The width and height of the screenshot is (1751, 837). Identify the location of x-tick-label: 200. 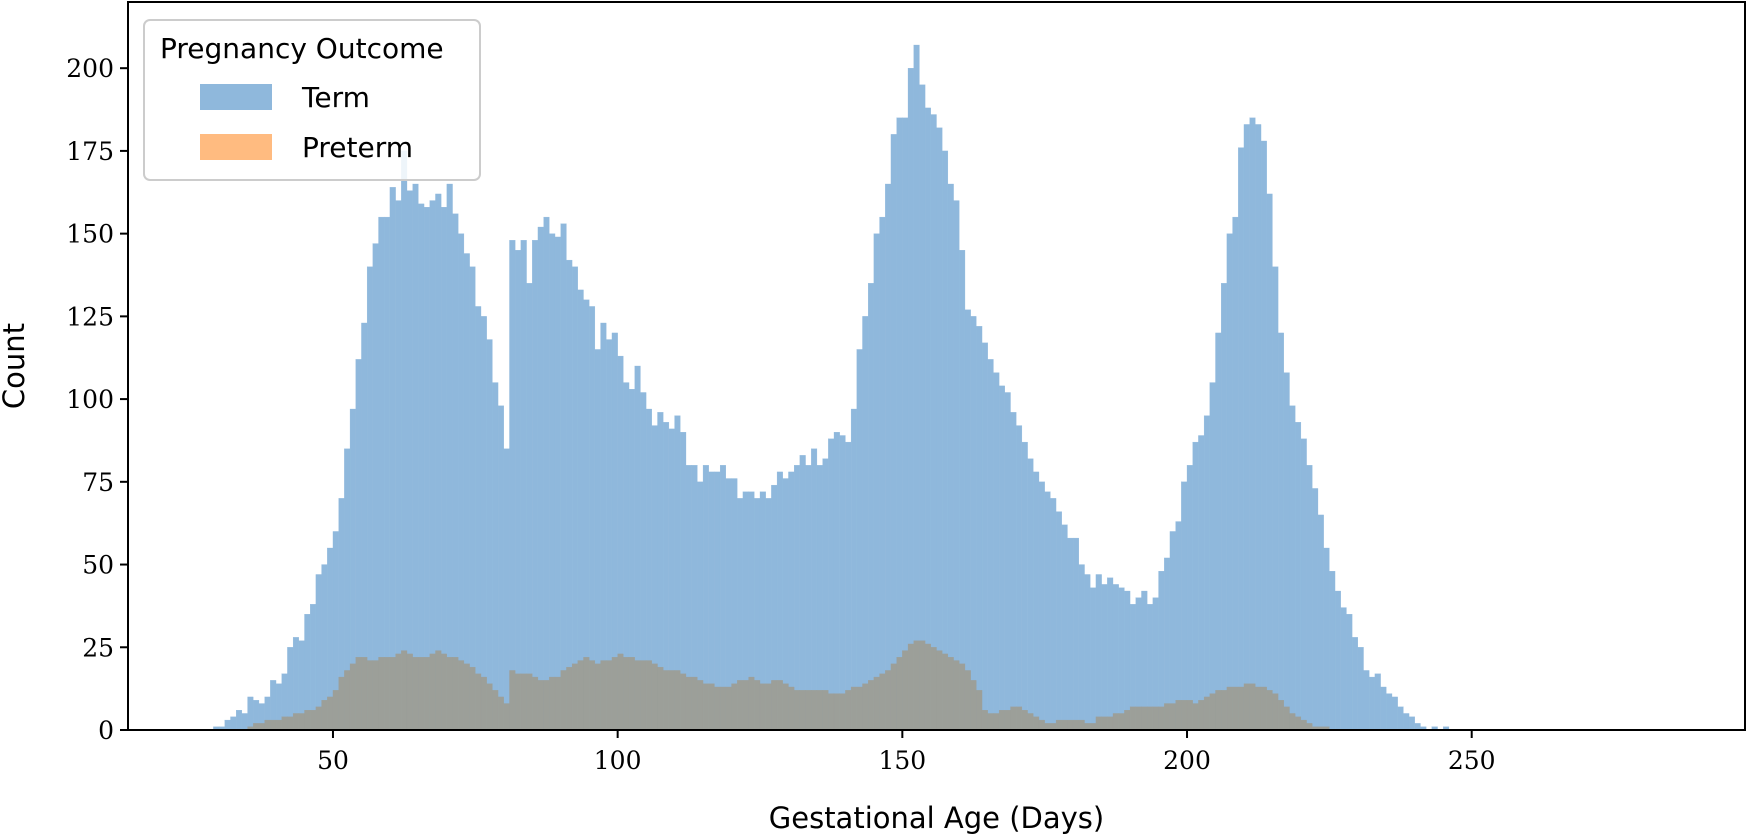
(1187, 760).